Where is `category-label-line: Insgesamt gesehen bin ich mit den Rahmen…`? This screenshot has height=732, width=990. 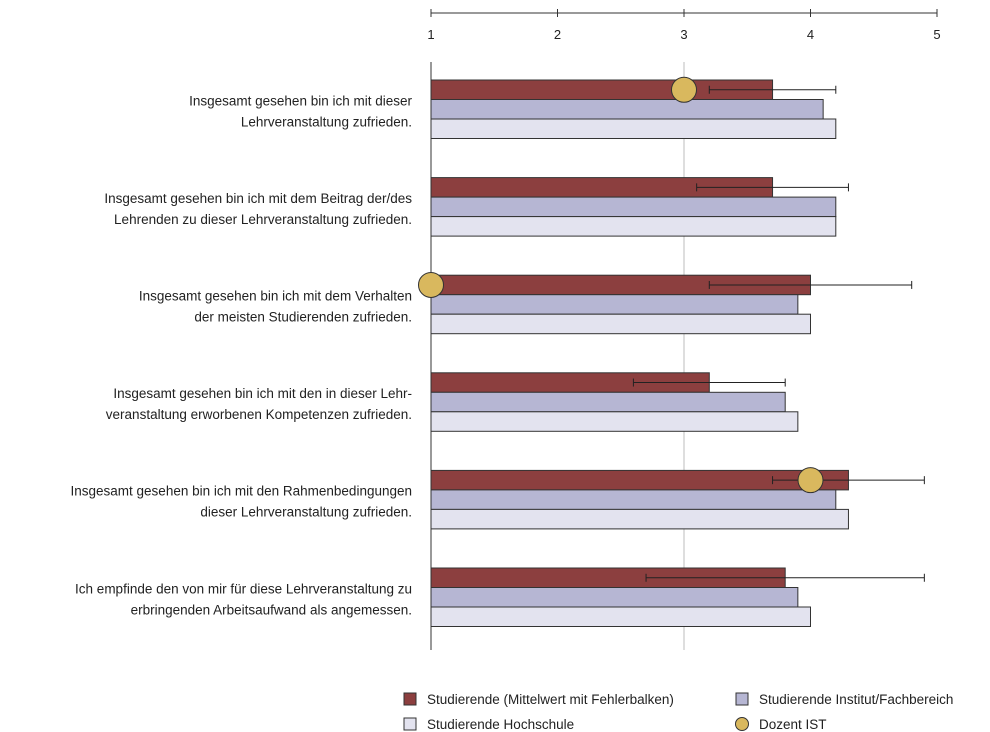
category-label-line: Insgesamt gesehen bin ich mit den Rahmen… is located at coordinates (241, 491).